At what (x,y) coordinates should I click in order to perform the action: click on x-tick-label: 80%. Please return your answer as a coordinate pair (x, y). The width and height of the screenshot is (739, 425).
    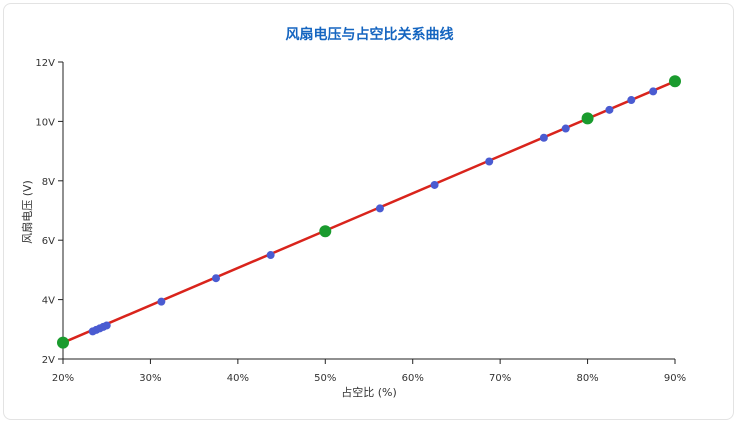
    Looking at the image, I should click on (587, 378).